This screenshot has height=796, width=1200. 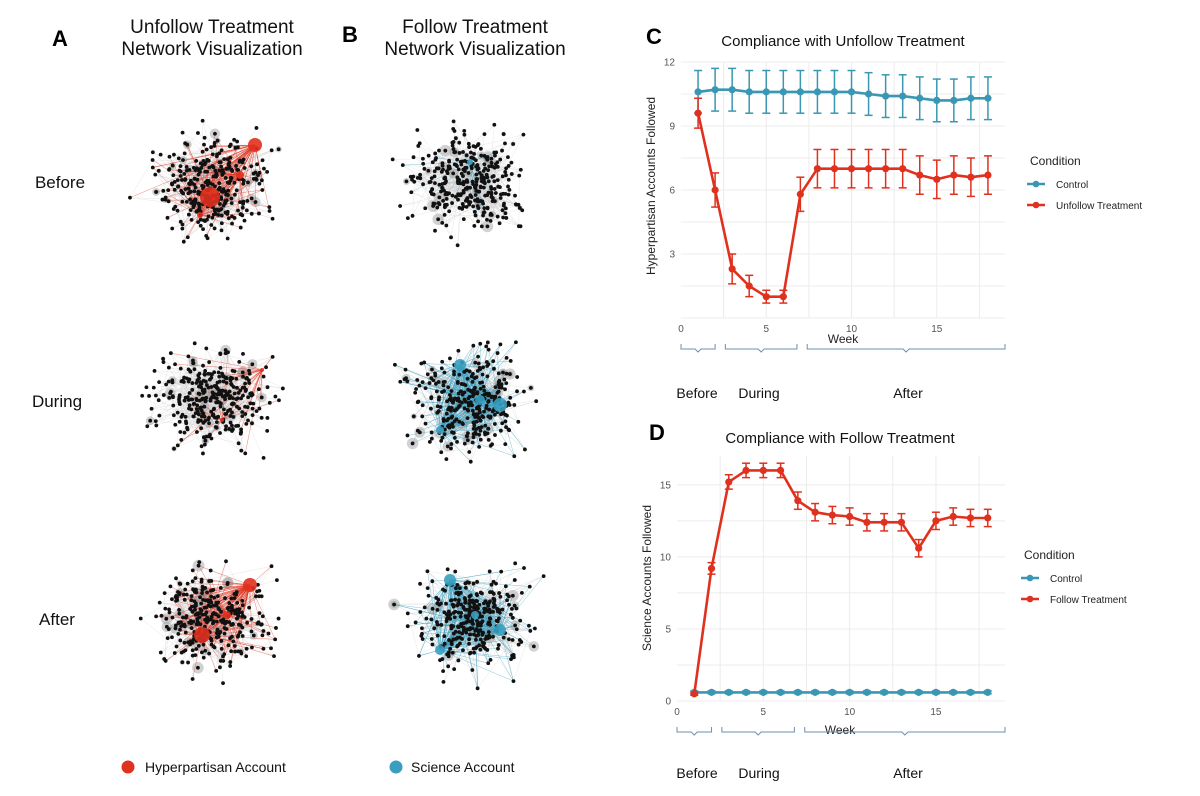 I want to click on network-b-before, so click(x=458, y=183).